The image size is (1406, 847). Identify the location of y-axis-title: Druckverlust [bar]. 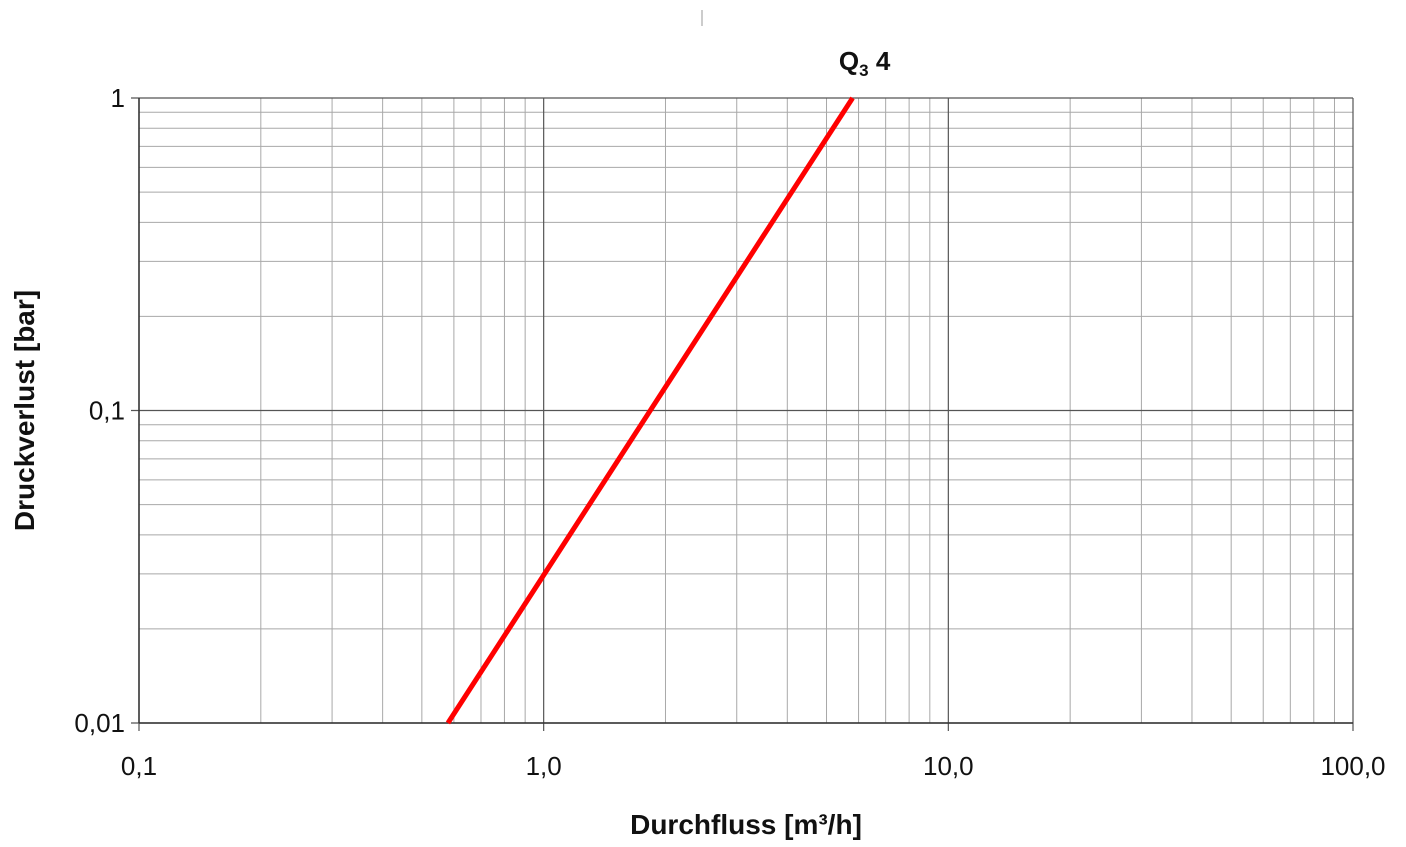
(24, 410).